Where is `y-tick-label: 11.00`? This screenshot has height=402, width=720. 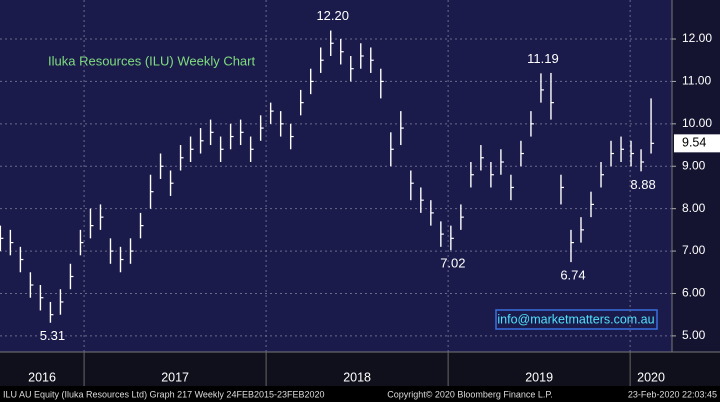
y-tick-label: 11.00 is located at coordinates (696, 81).